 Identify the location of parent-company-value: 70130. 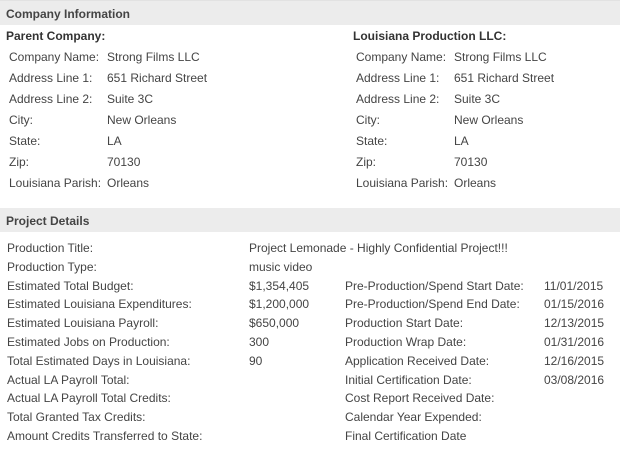
(124, 162).